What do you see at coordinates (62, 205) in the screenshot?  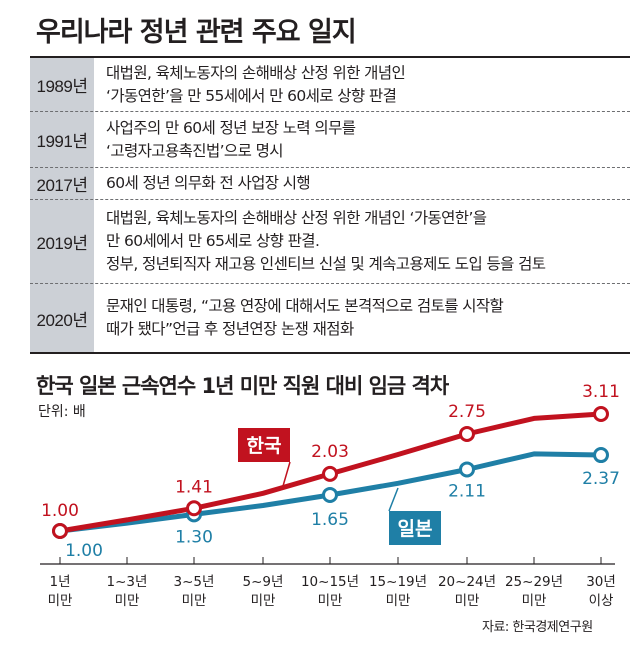 I see `year-column` at bounding box center [62, 205].